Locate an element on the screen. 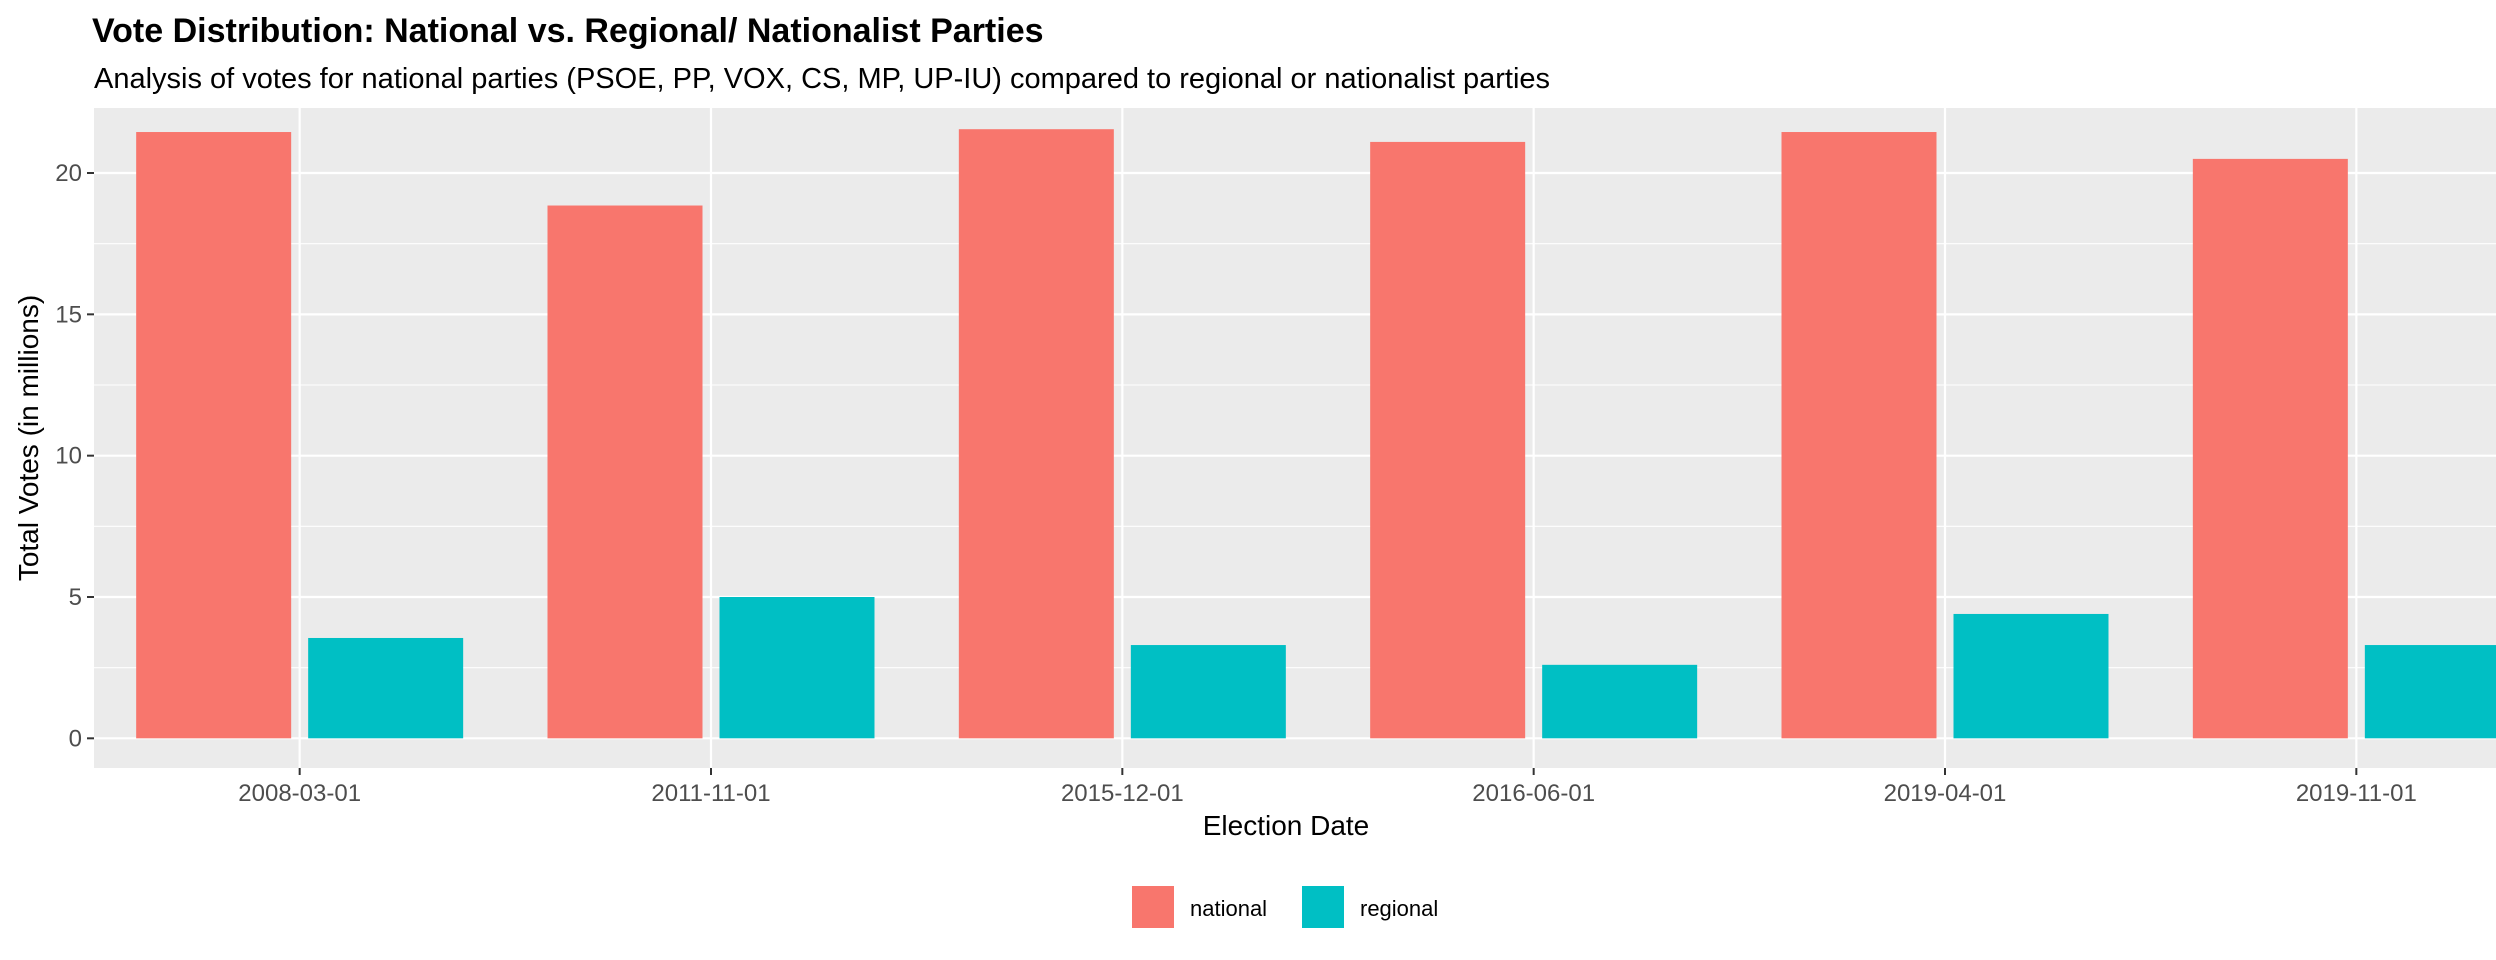 Image resolution: width=2496 pixels, height=960 pixels. y-tick-label: 0 is located at coordinates (75, 738).